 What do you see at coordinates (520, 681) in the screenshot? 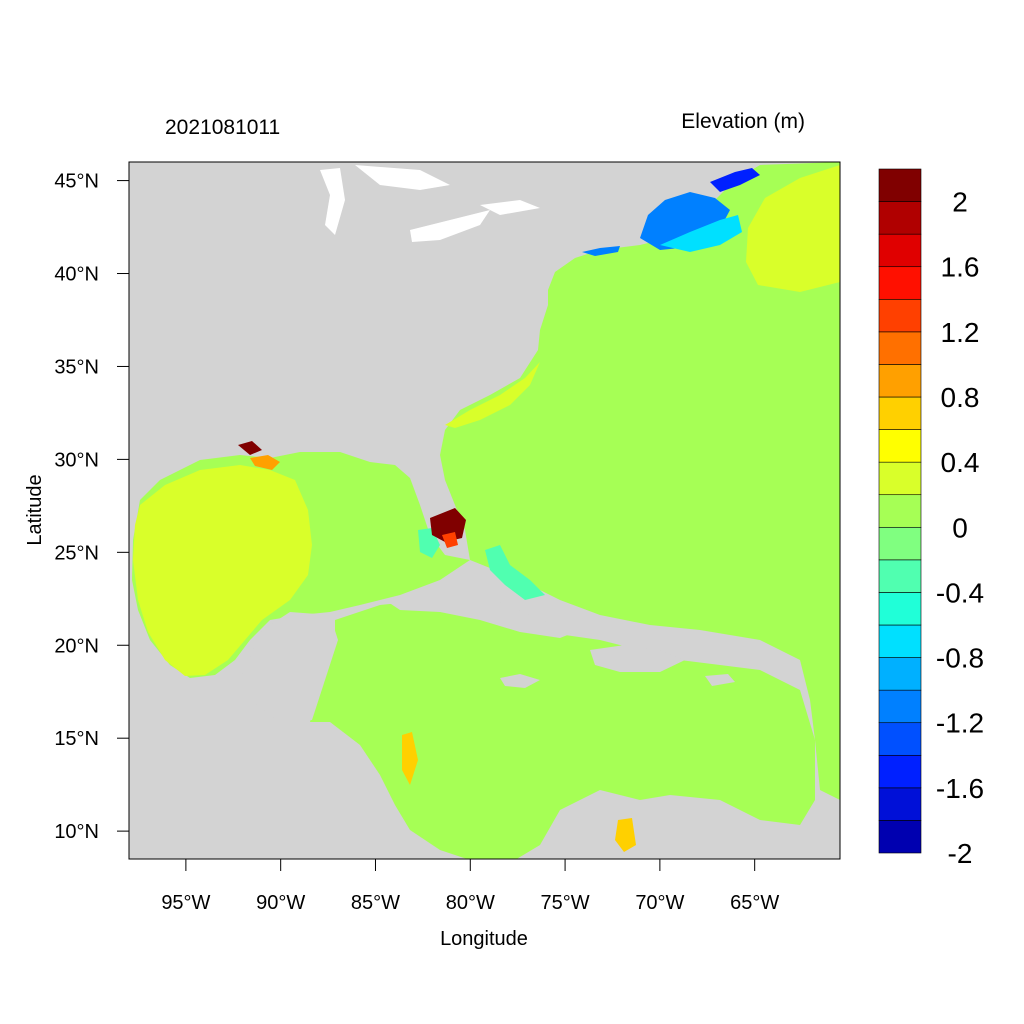
I see `jamaica-land` at bounding box center [520, 681].